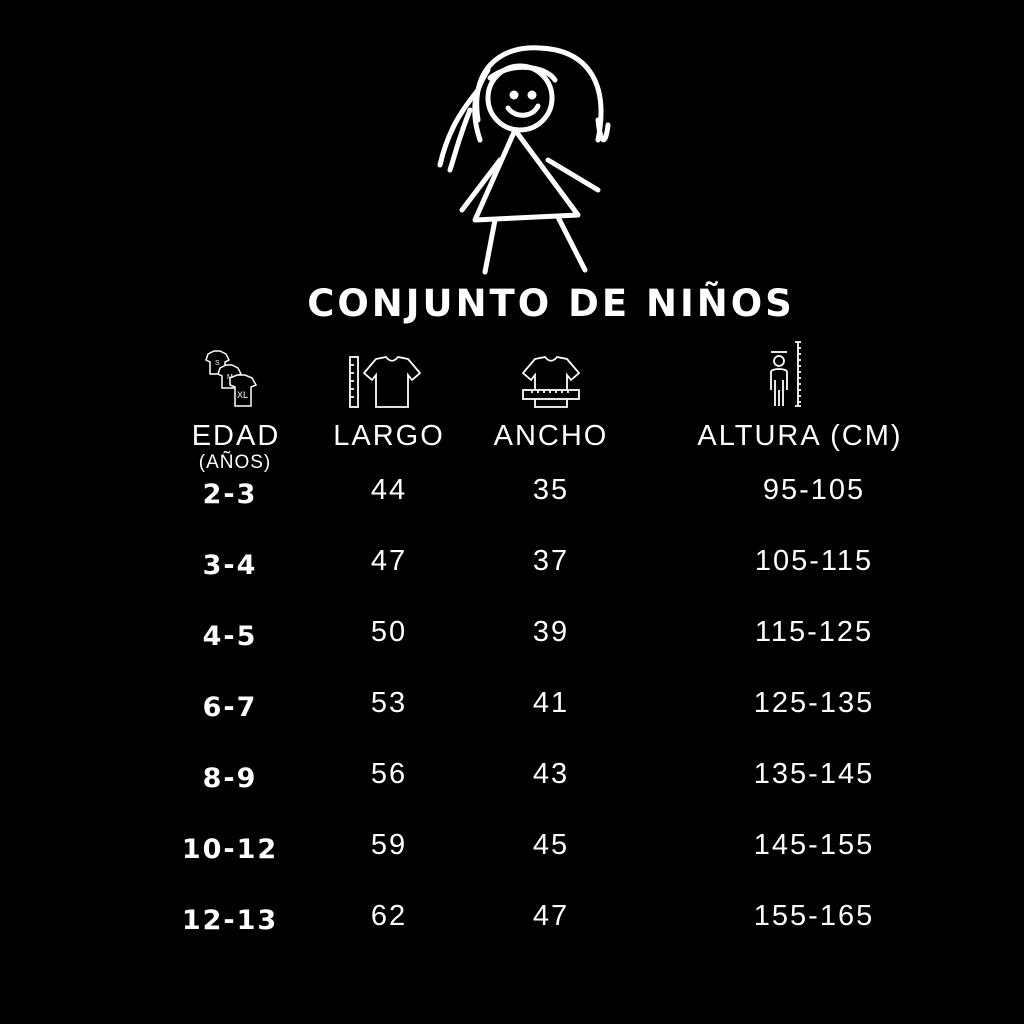 This screenshot has width=1024, height=1024. I want to click on cell-altura: 135-145, so click(814, 774).